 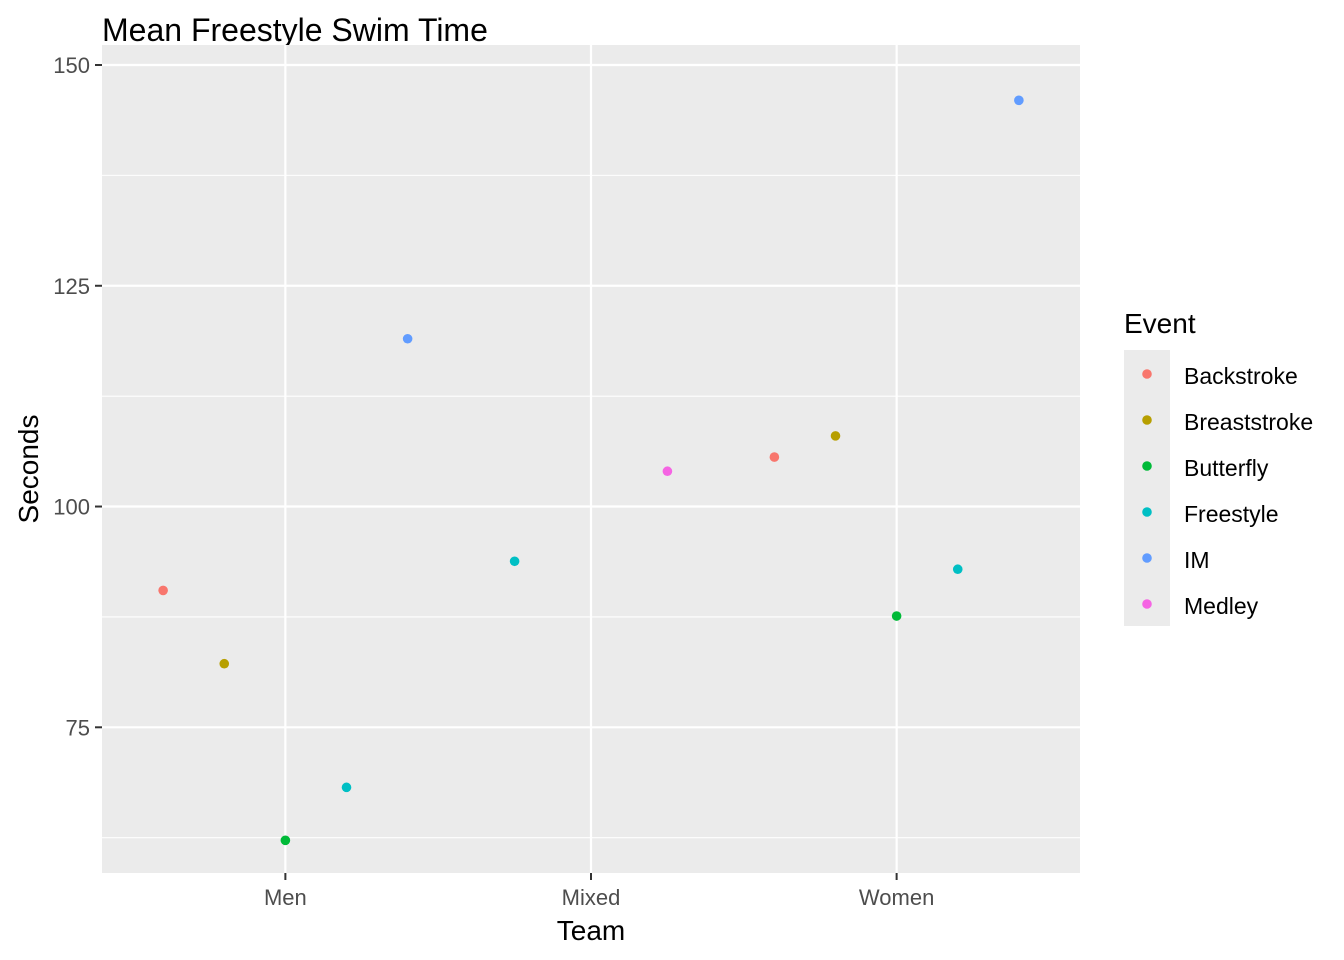 I want to click on x-tick-label: Women, so click(x=896, y=897).